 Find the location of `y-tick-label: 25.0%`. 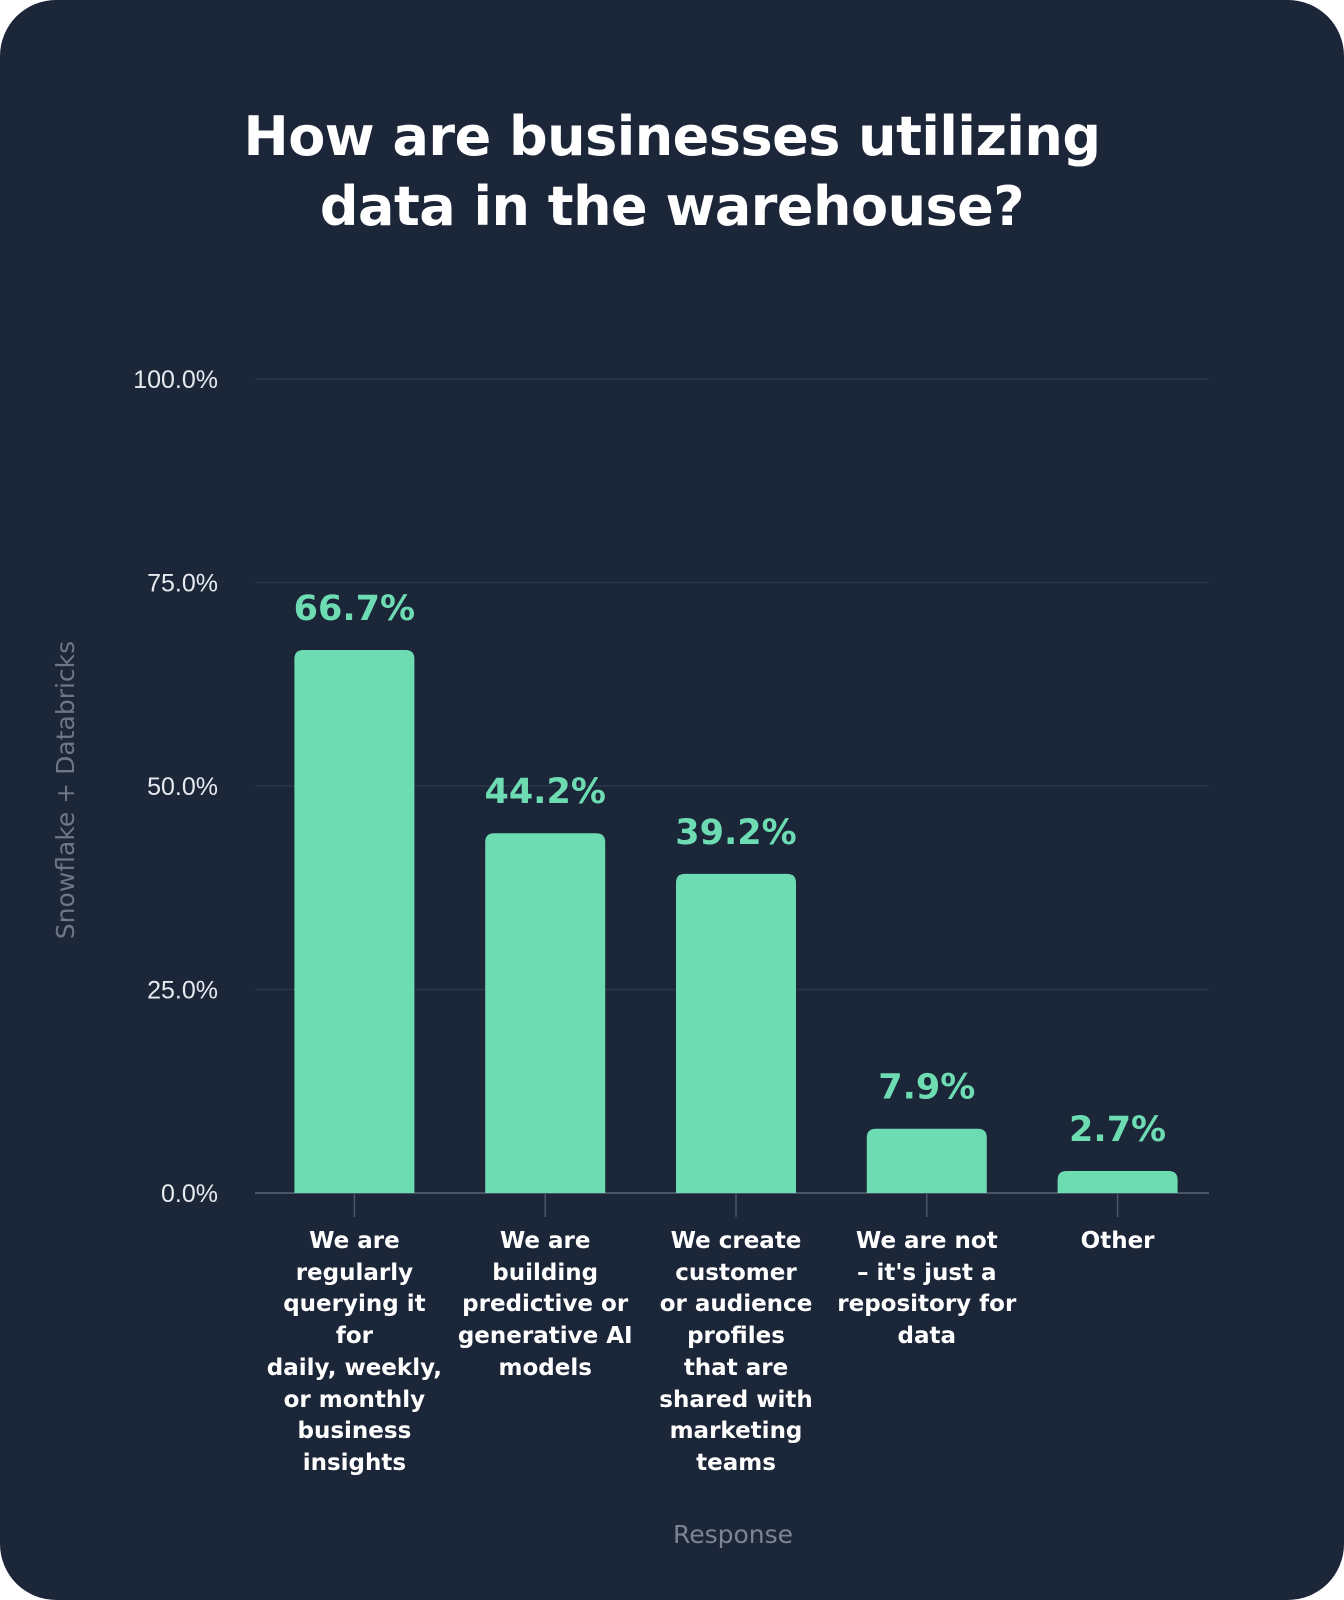

y-tick-label: 25.0% is located at coordinates (182, 991).